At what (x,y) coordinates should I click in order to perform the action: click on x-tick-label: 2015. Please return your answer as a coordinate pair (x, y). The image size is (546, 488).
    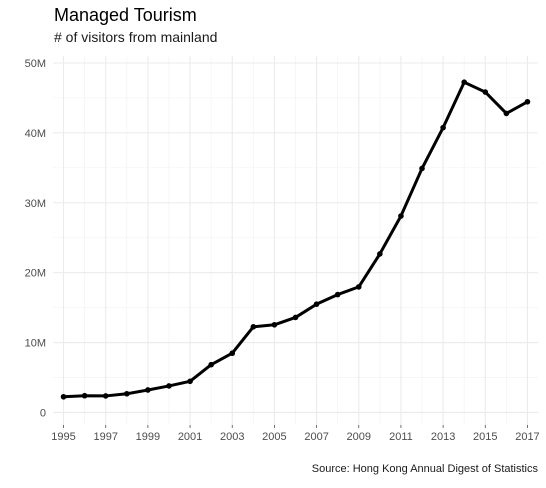
    Looking at the image, I should click on (485, 437).